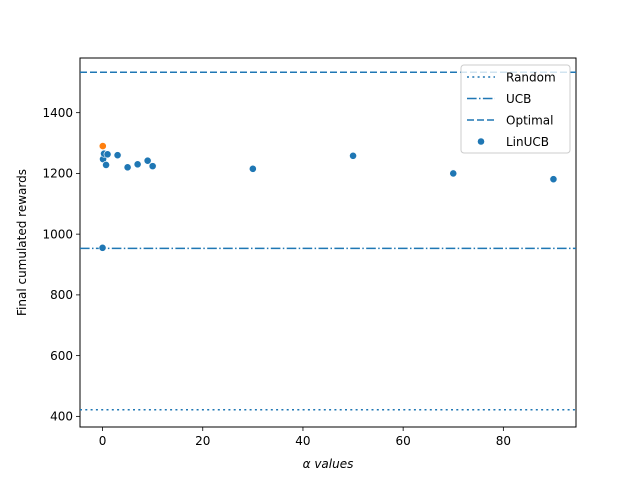 The width and height of the screenshot is (640, 484). I want to click on legend-item: Optimal, so click(510, 120).